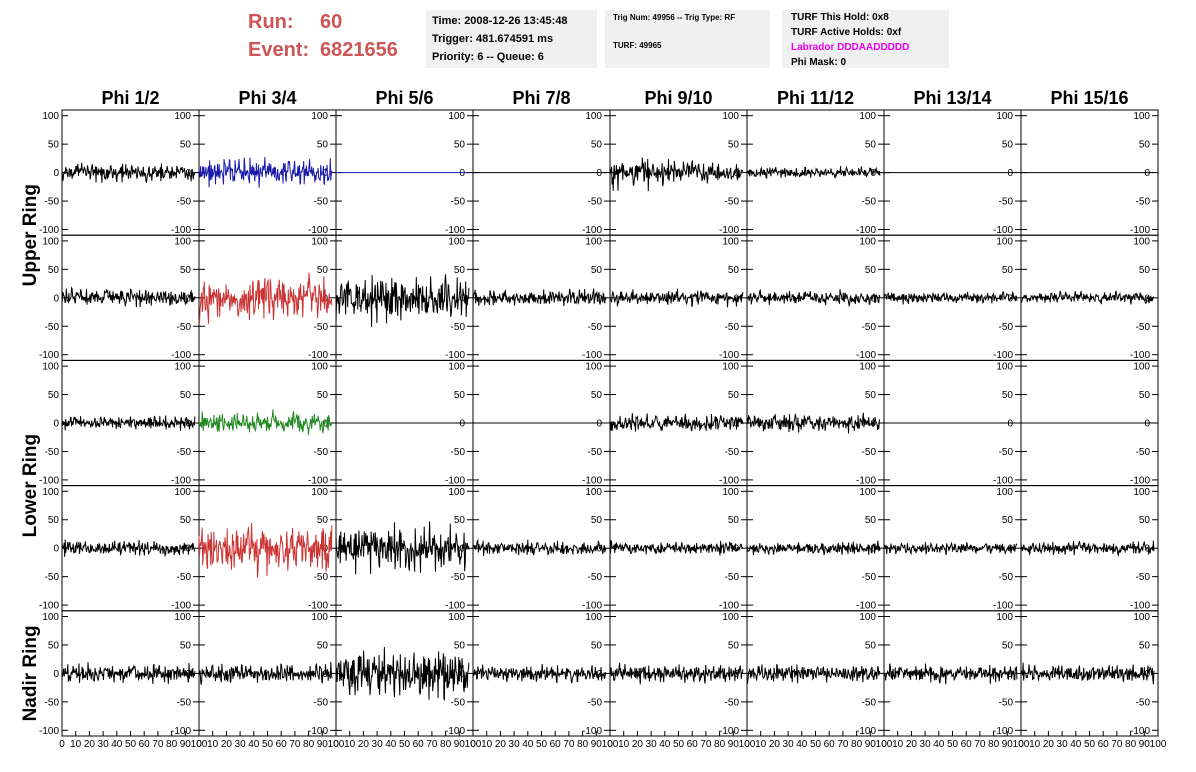 This screenshot has width=1196, height=772. What do you see at coordinates (815, 98) in the screenshot?
I see `phi-header: Phi 11/12` at bounding box center [815, 98].